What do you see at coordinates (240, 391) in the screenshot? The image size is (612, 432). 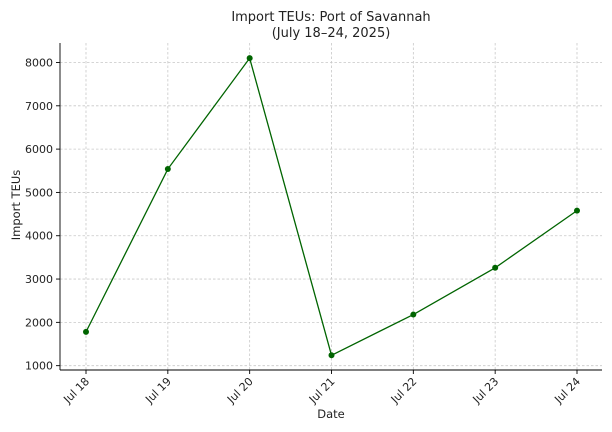 I see `x-tick-label: Jul 20` at bounding box center [240, 391].